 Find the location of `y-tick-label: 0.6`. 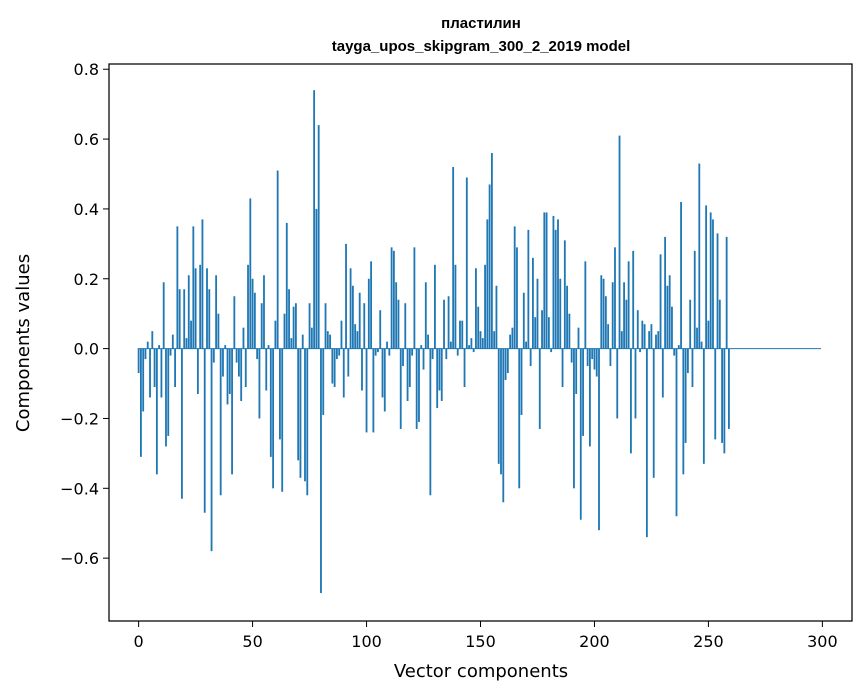

y-tick-label: 0.6 is located at coordinates (86, 139).